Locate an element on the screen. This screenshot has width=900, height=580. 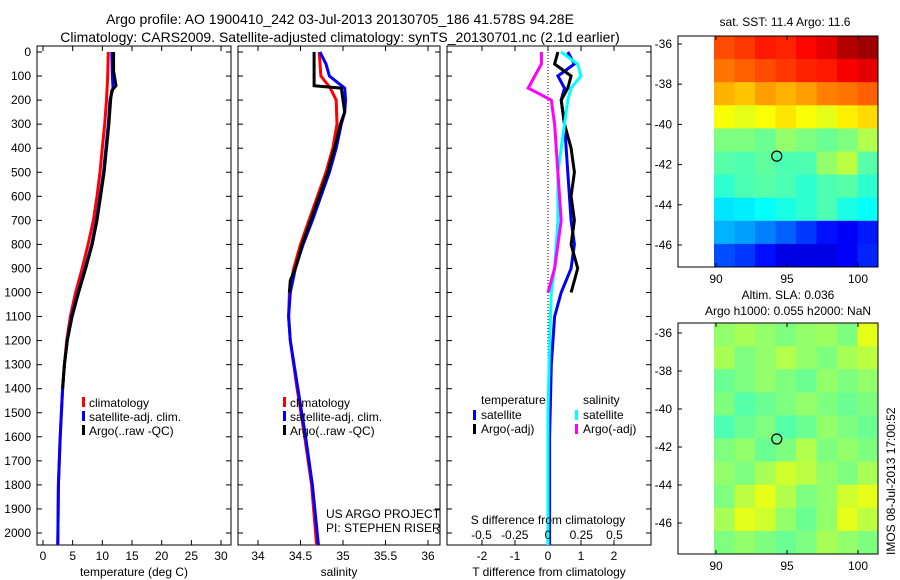
x-tick-label: 20 is located at coordinates (162, 556).